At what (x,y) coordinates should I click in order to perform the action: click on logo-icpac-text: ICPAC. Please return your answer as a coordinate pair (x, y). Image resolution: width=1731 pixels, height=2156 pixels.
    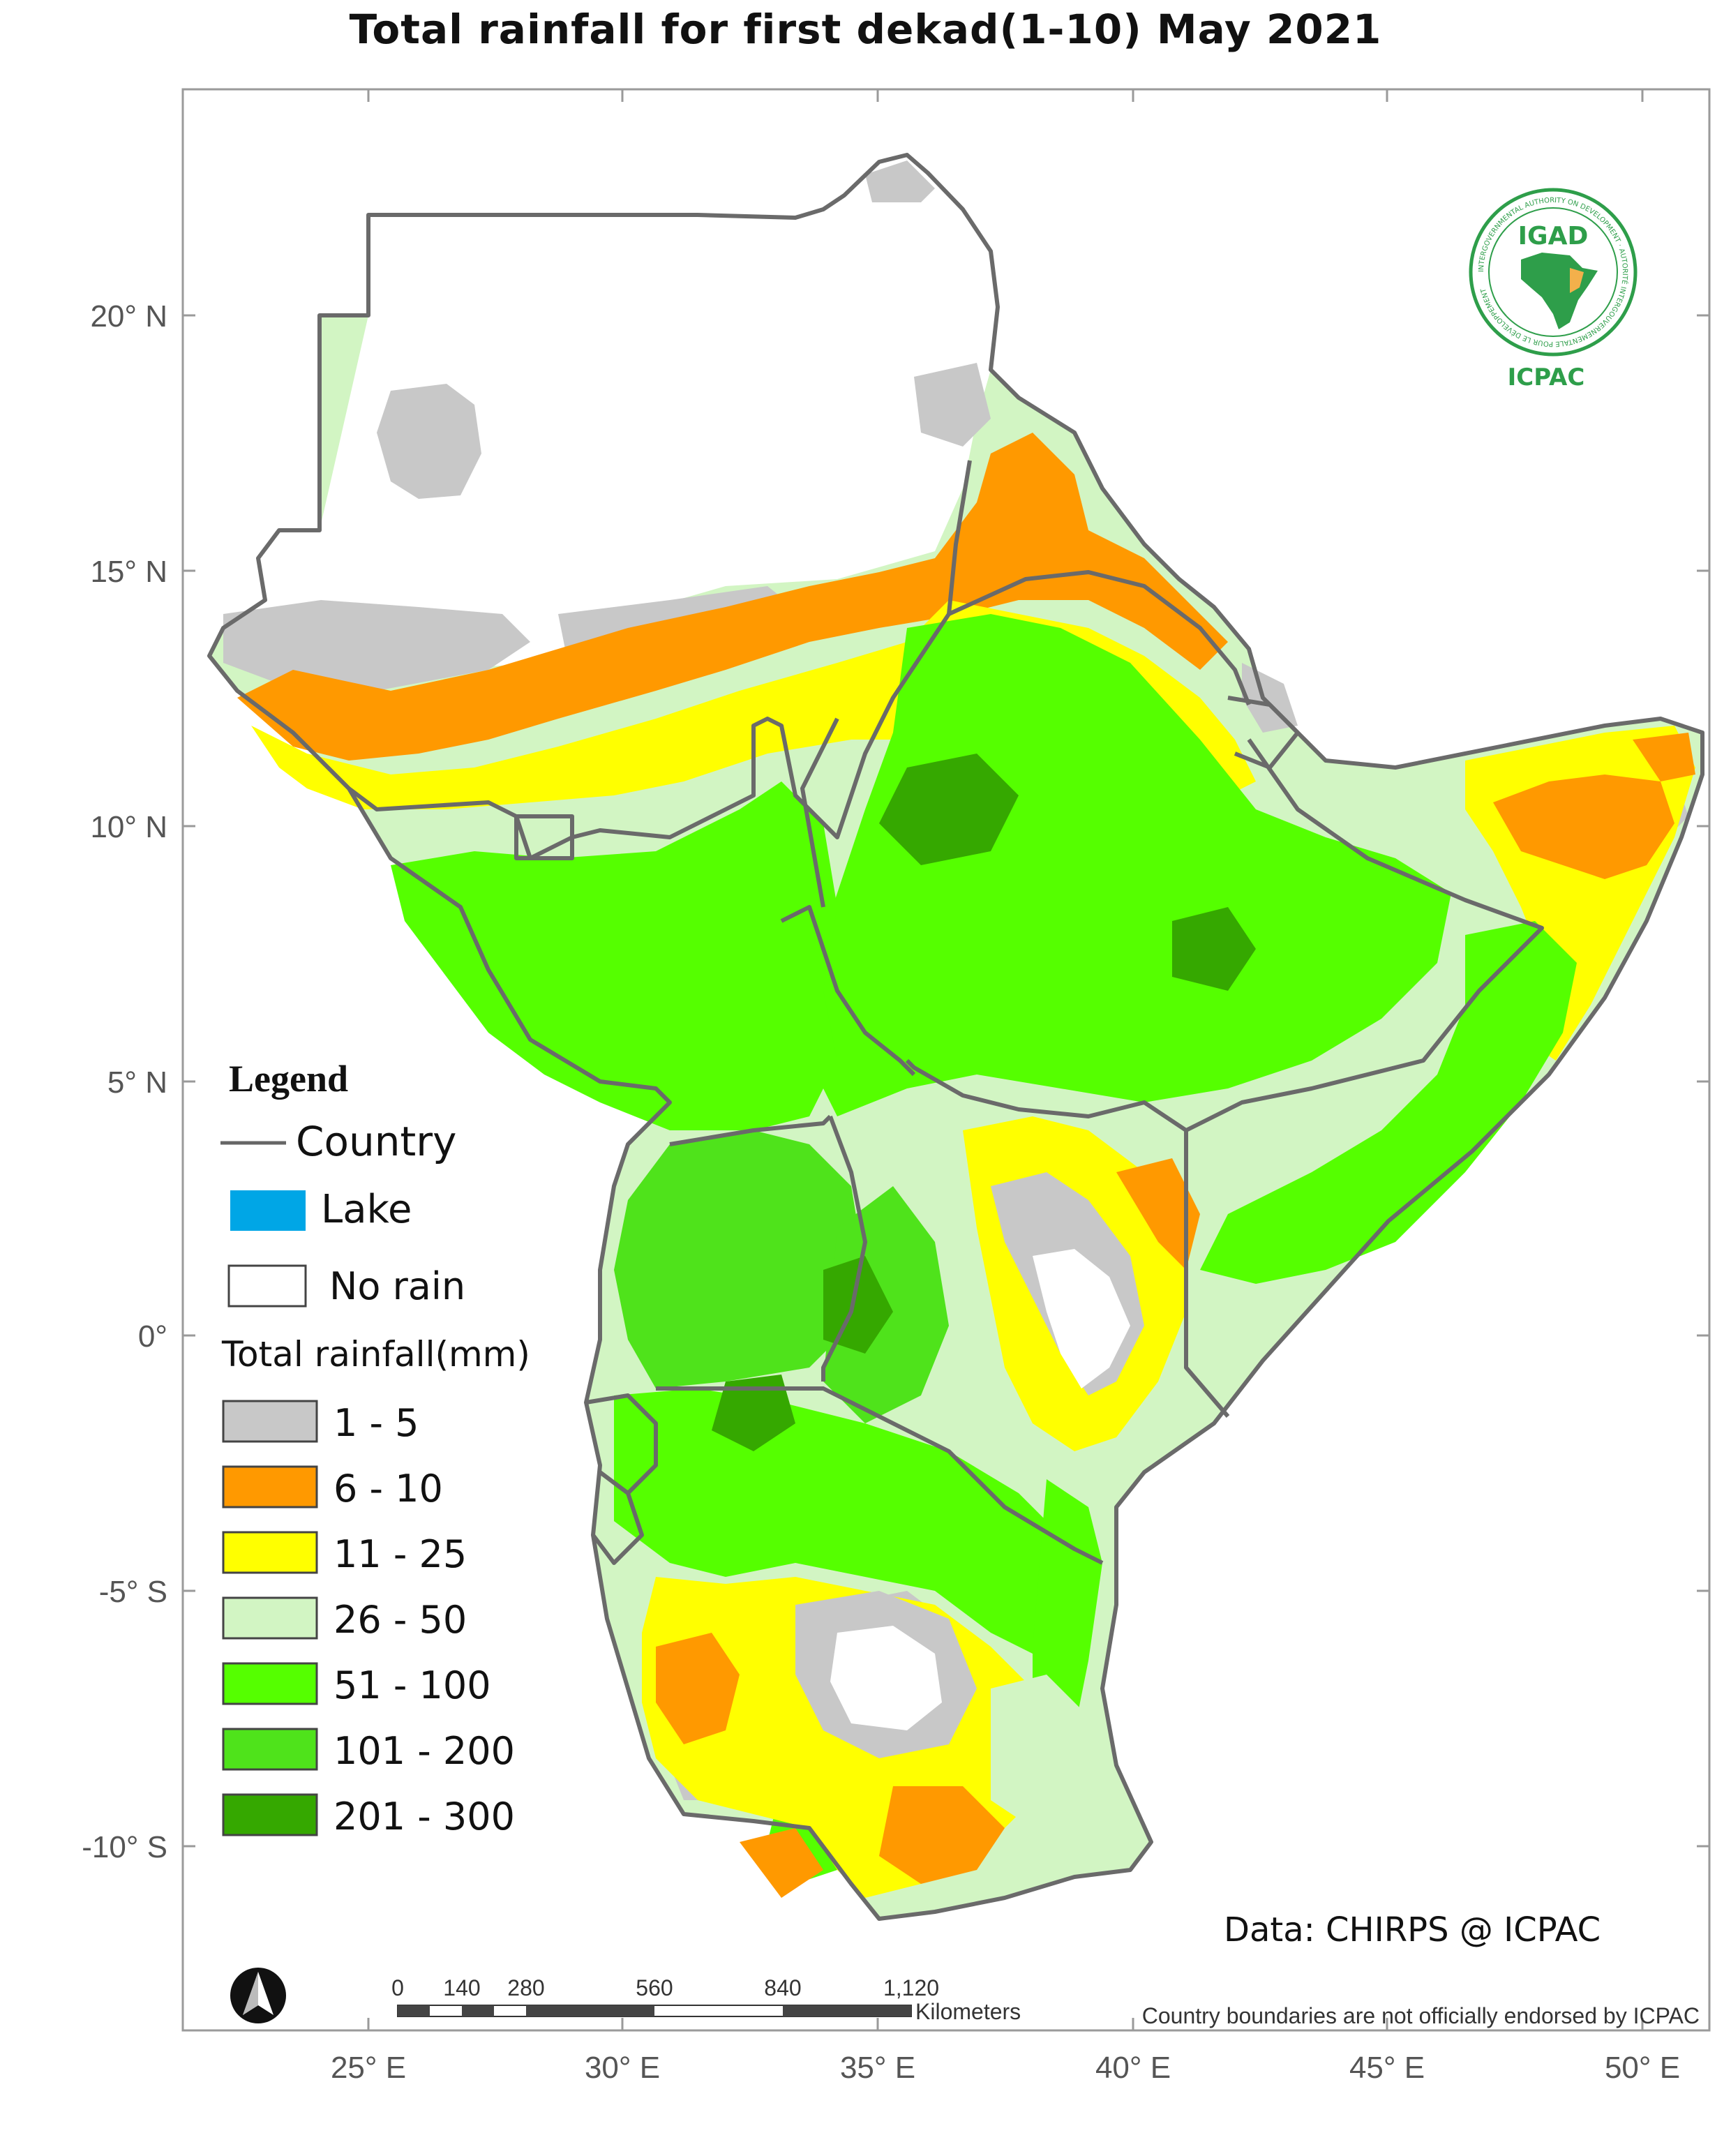
    Looking at the image, I should click on (1546, 377).